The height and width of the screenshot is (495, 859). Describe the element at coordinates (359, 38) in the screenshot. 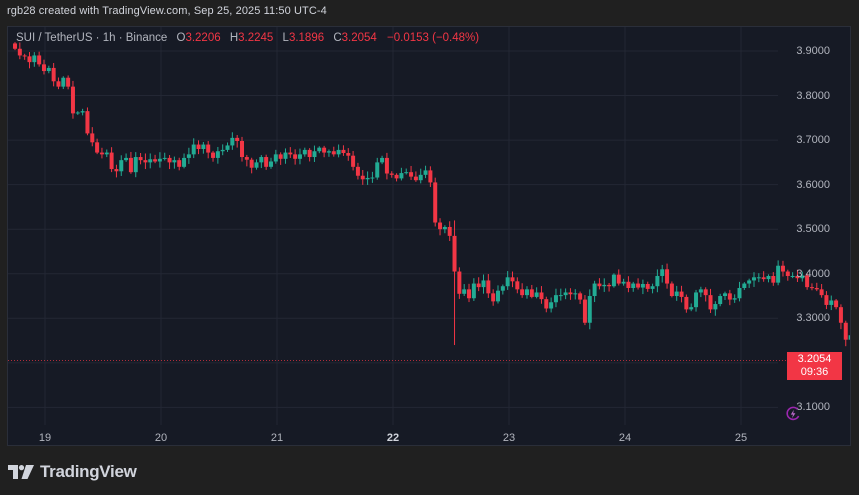

I see `close-value: 3.2054` at that location.